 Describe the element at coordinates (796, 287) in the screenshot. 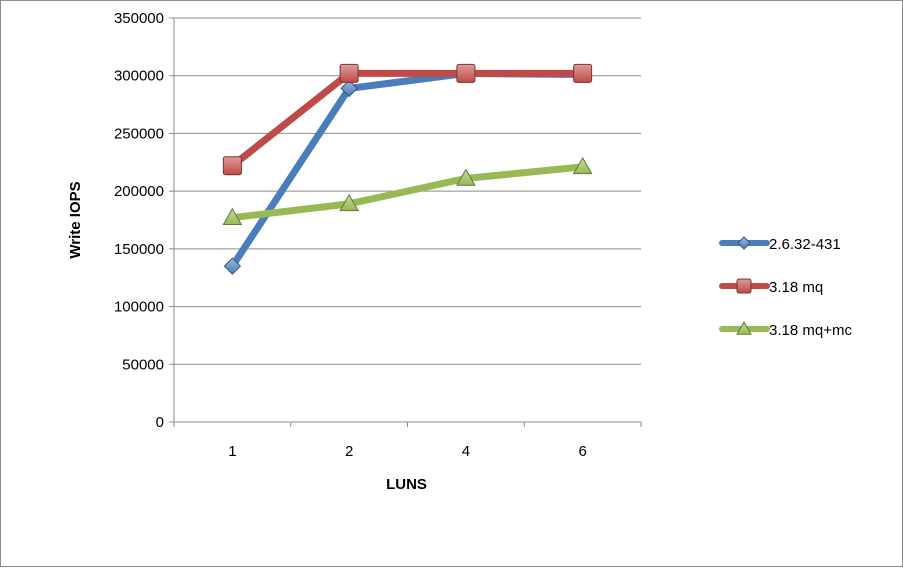

I see `legend-label: 3.18 mq` at that location.